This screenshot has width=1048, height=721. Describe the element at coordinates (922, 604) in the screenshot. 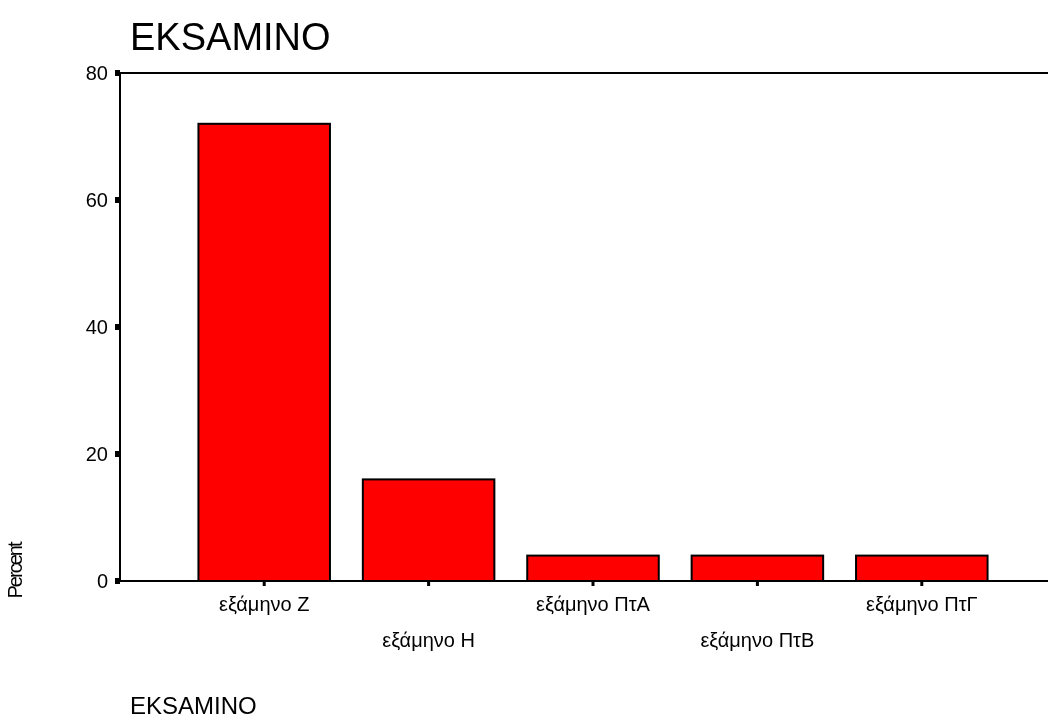

I see `x-tick-label: εξάμηνο ΠτΓ` at that location.